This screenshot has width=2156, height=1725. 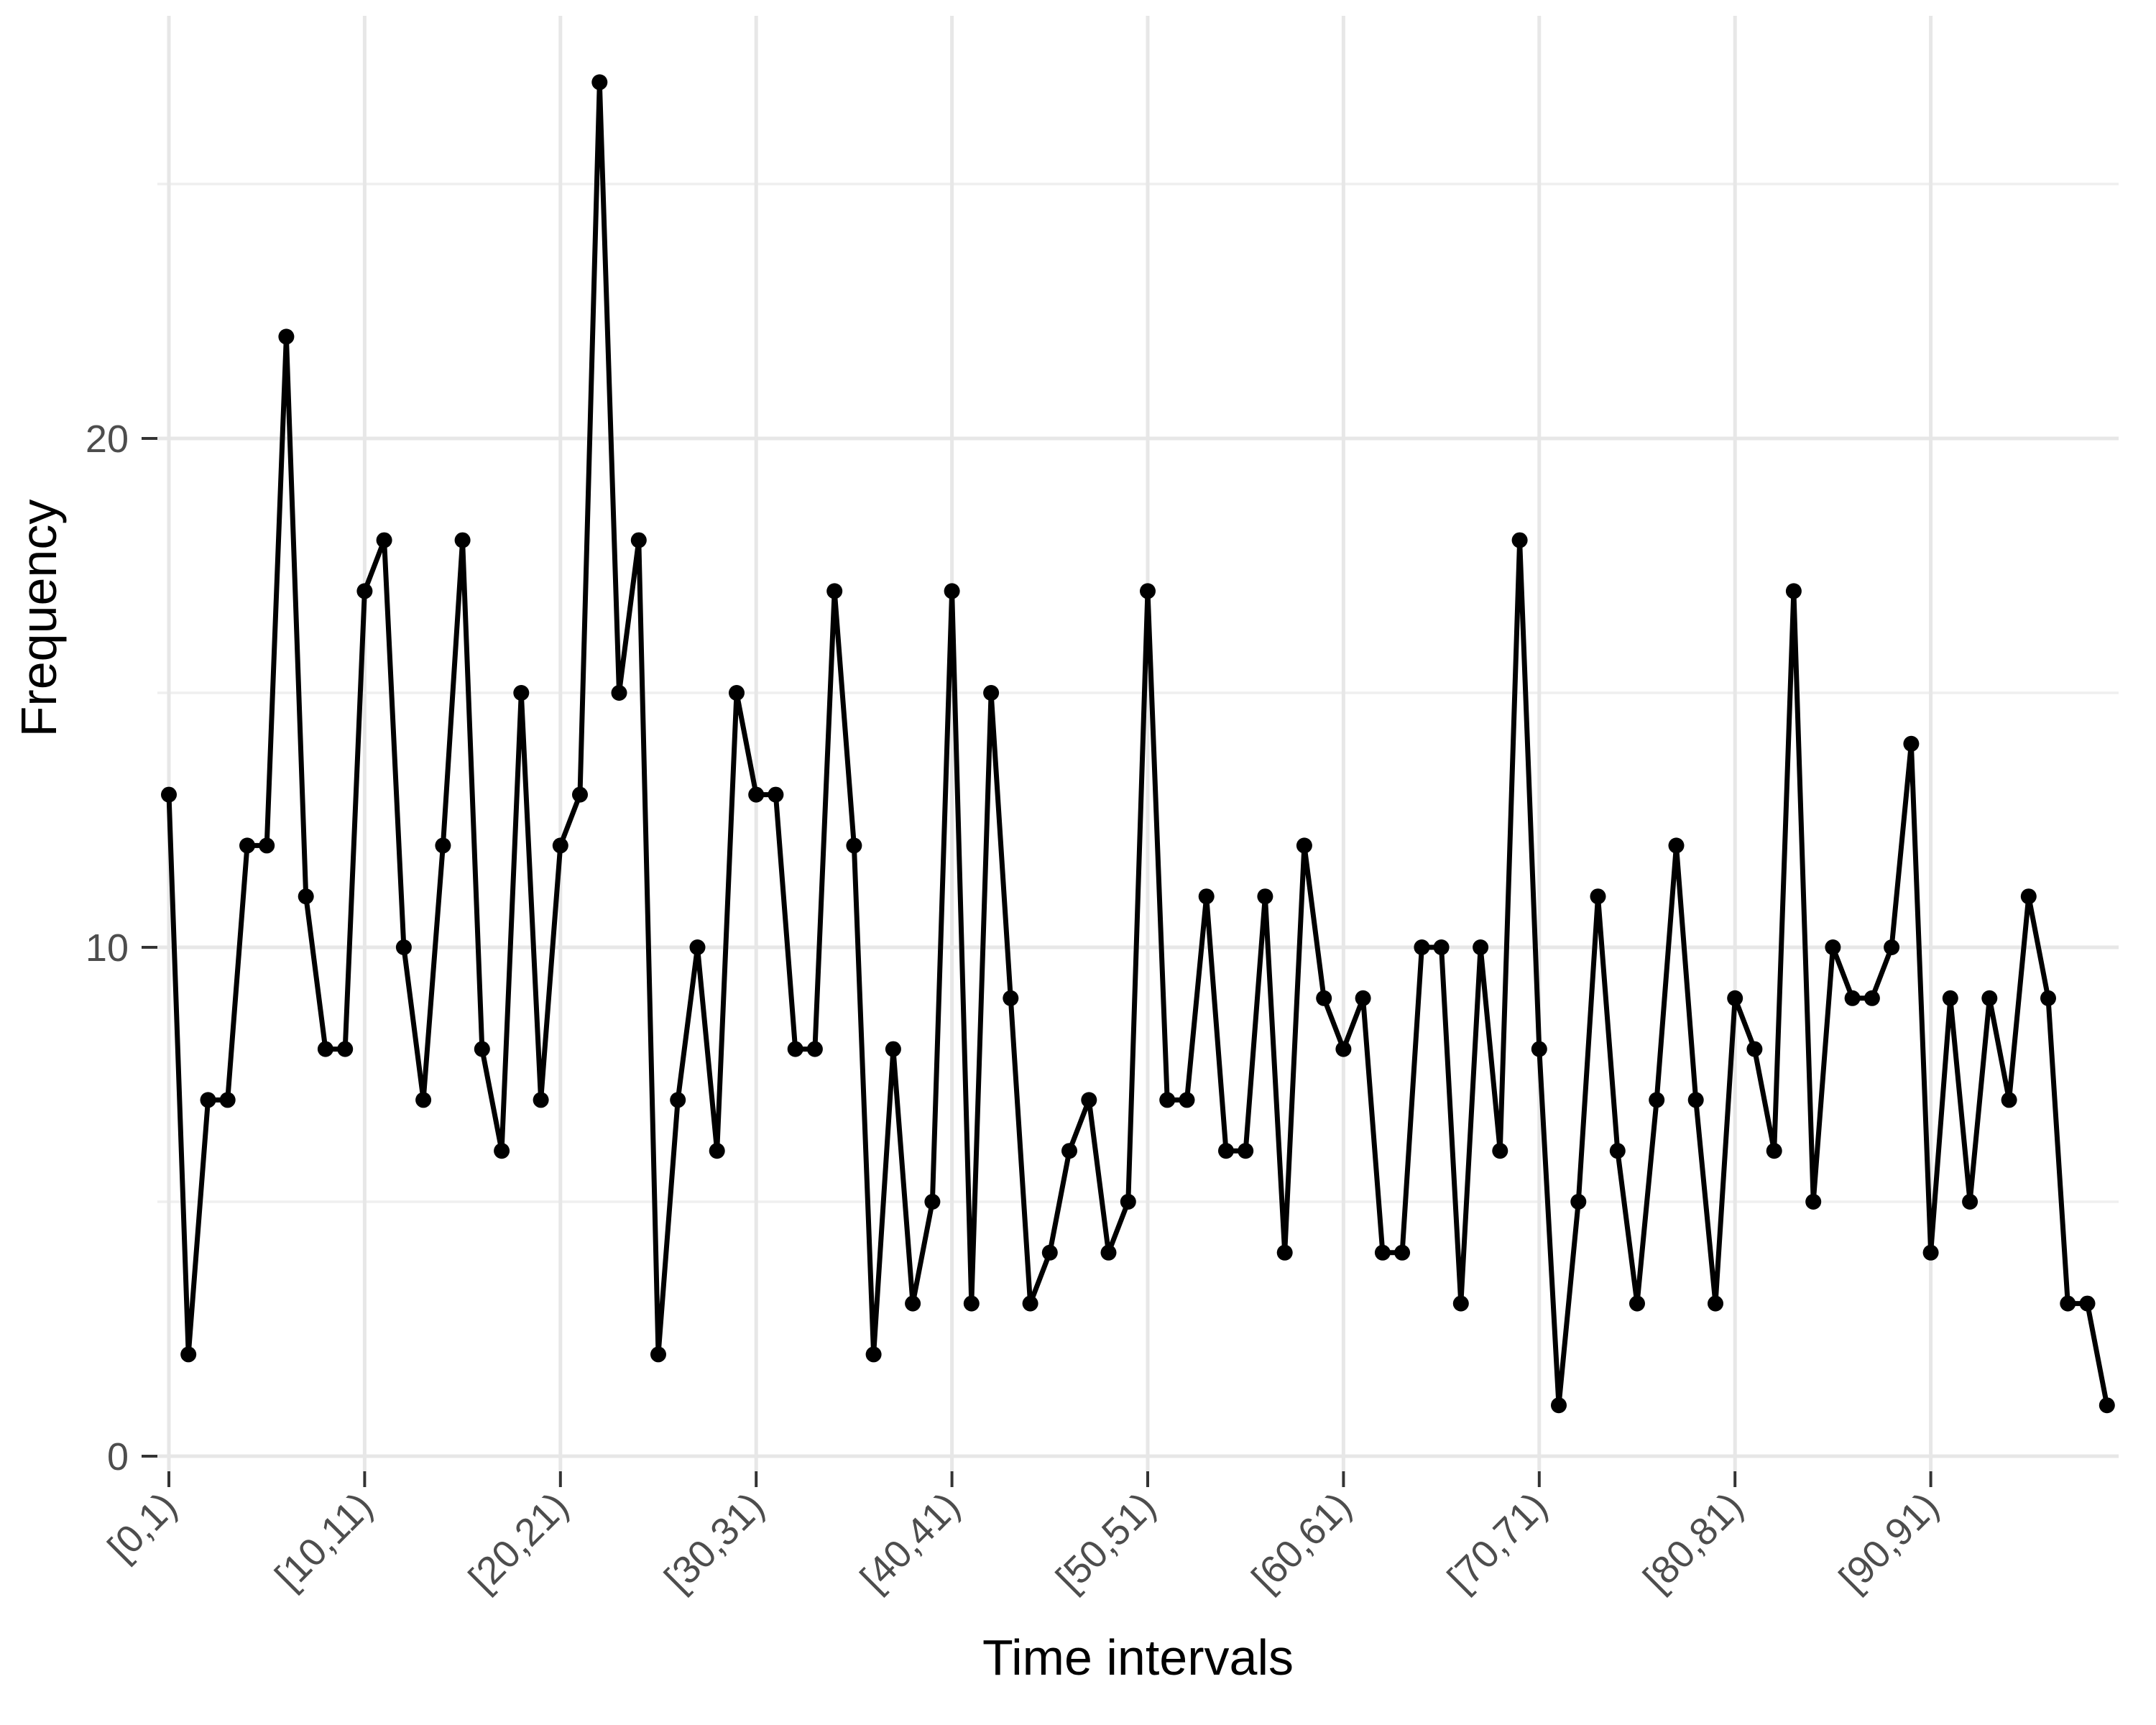 I want to click on x-tick-label: [0,1), so click(x=142, y=1527).